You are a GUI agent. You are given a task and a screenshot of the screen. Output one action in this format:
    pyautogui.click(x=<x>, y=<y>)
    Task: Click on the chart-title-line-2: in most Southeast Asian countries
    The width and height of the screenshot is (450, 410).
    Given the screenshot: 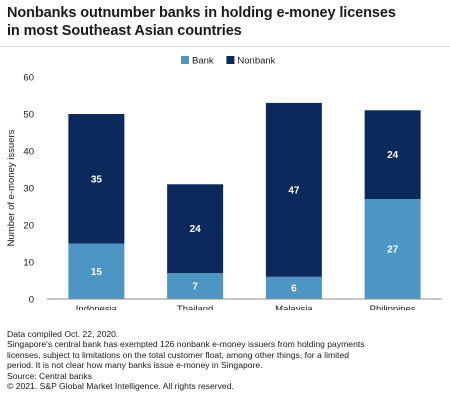 What is the action you would take?
    pyautogui.click(x=225, y=31)
    